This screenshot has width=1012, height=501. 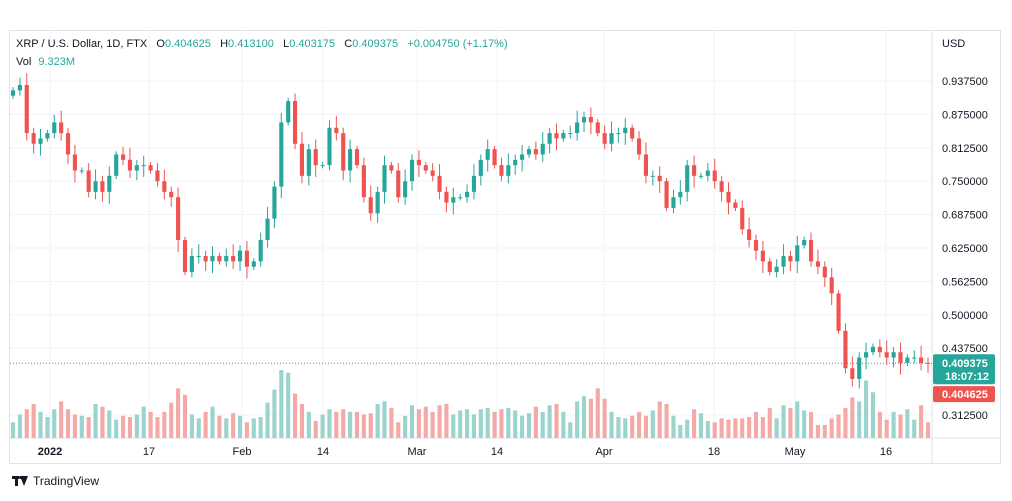 I want to click on countdown-label: 18:07:12, so click(x=967, y=377).